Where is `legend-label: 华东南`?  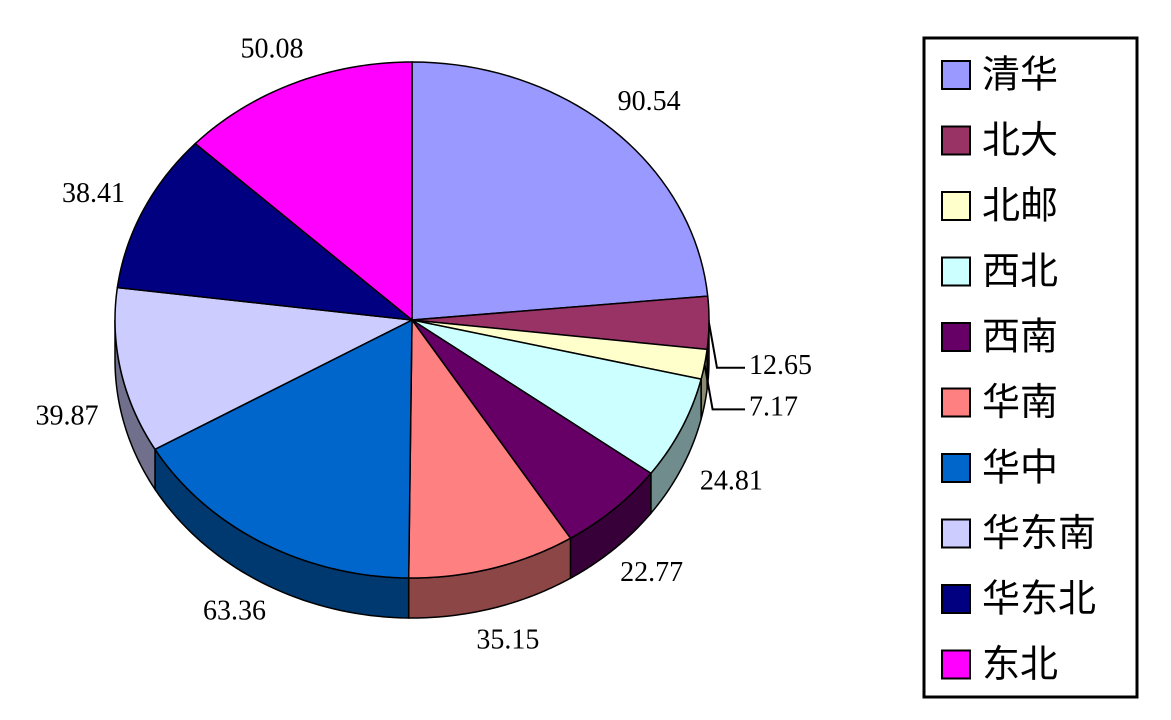
legend-label: 华东南 is located at coordinates (1039, 533).